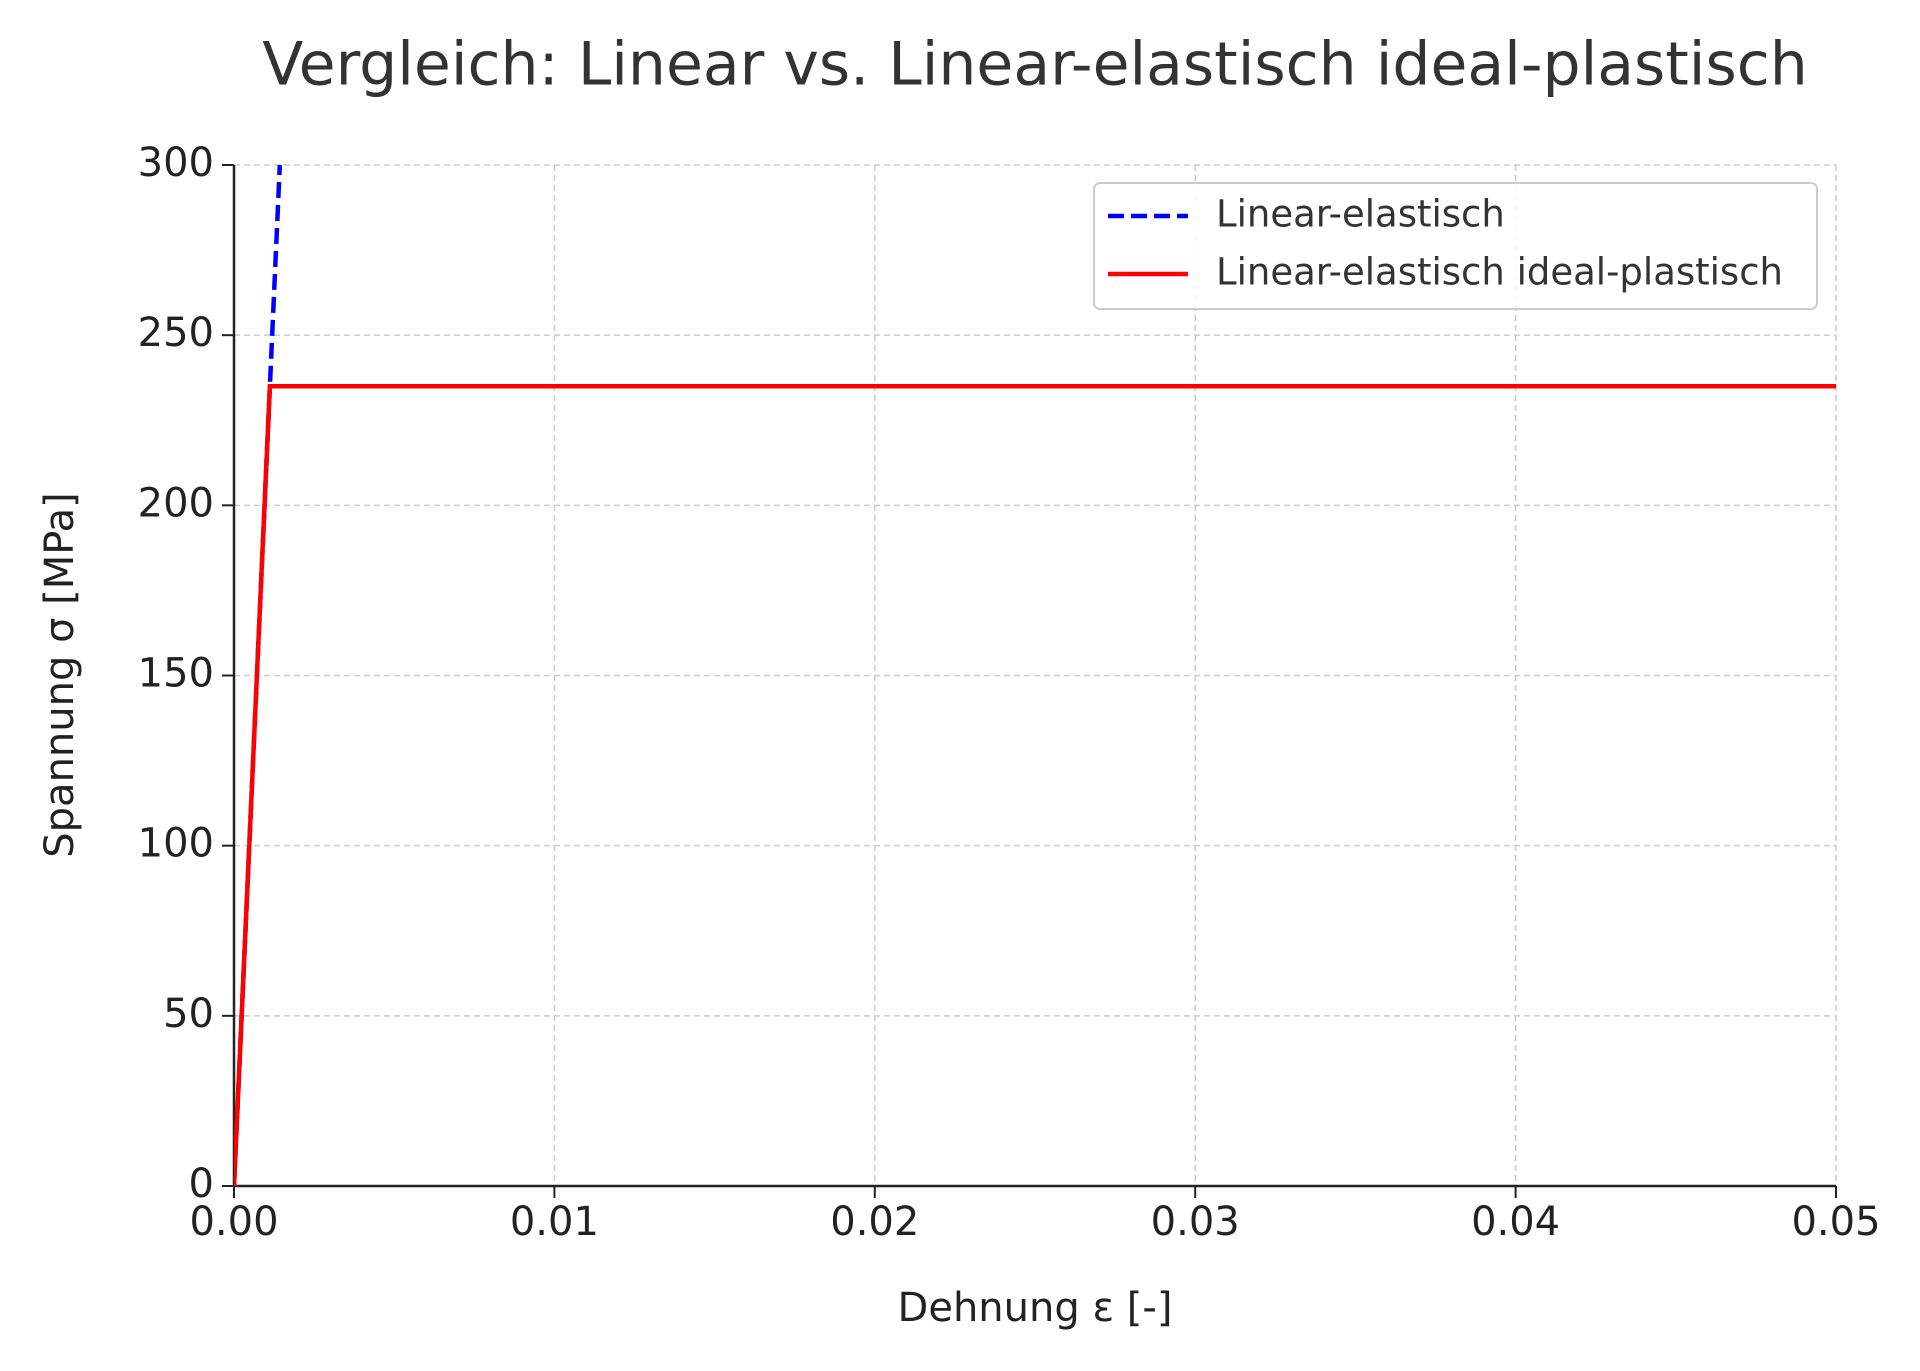 This screenshot has width=1920, height=1371. I want to click on legend-box, so click(1455, 246).